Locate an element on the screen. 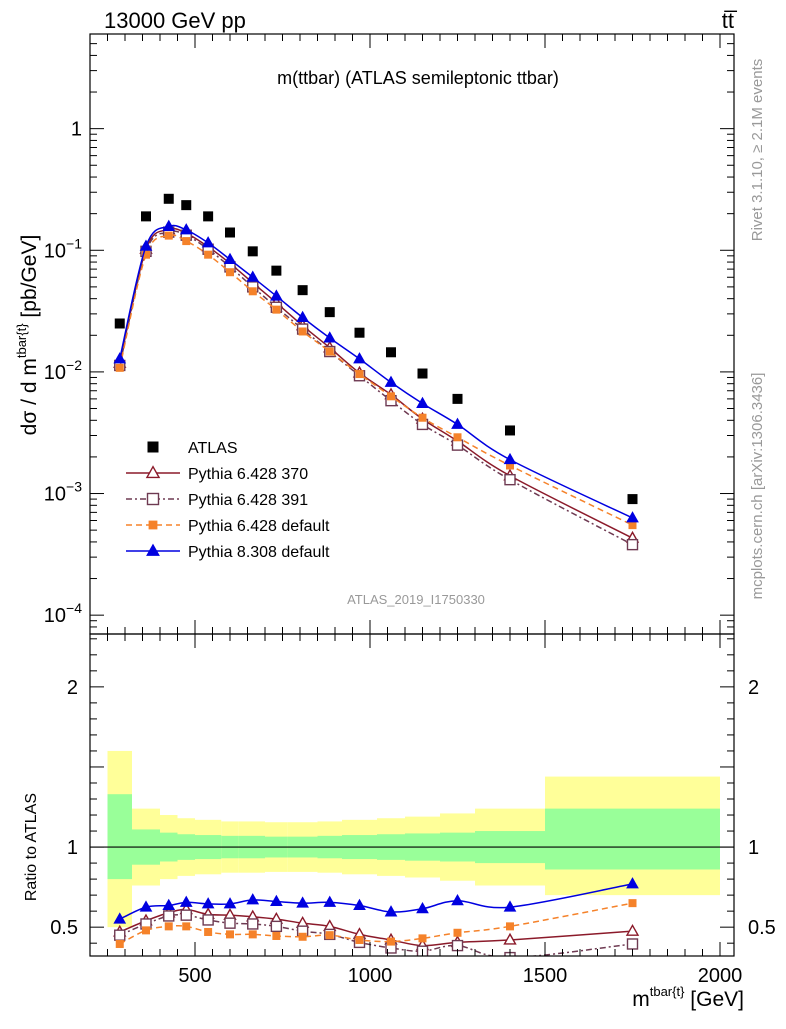 This screenshot has width=786, height=1029. ratio-series is located at coordinates (376, 916).